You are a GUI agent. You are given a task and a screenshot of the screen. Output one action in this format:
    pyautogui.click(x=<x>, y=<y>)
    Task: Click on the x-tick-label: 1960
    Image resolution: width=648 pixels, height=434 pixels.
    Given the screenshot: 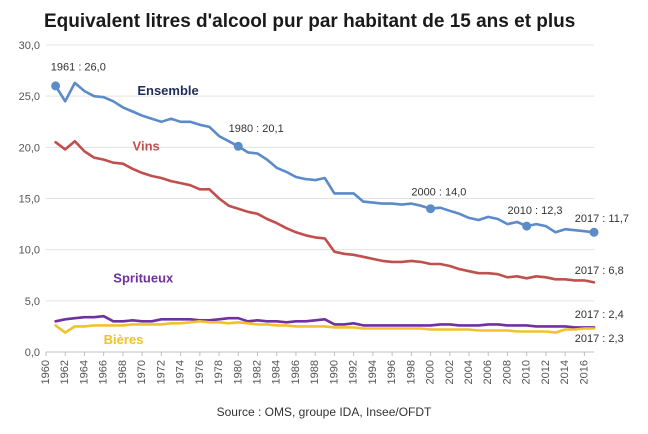 What is the action you would take?
    pyautogui.click(x=46, y=372)
    